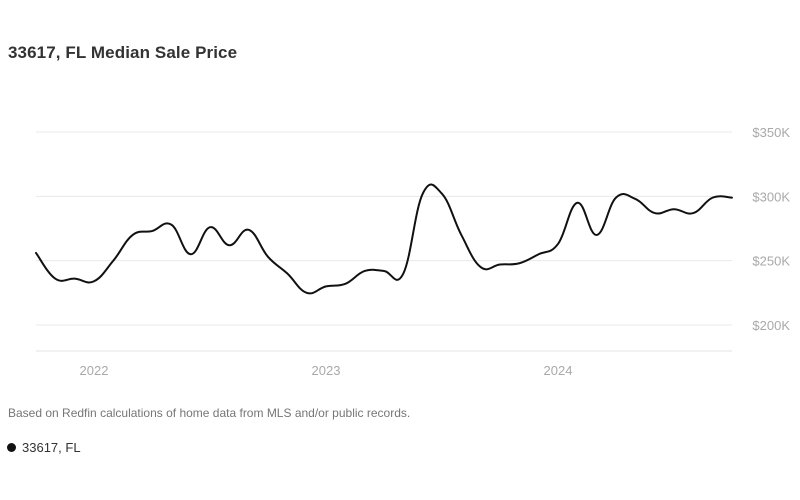  Describe the element at coordinates (771, 196) in the screenshot. I see `y-tick-label: $300K` at that location.